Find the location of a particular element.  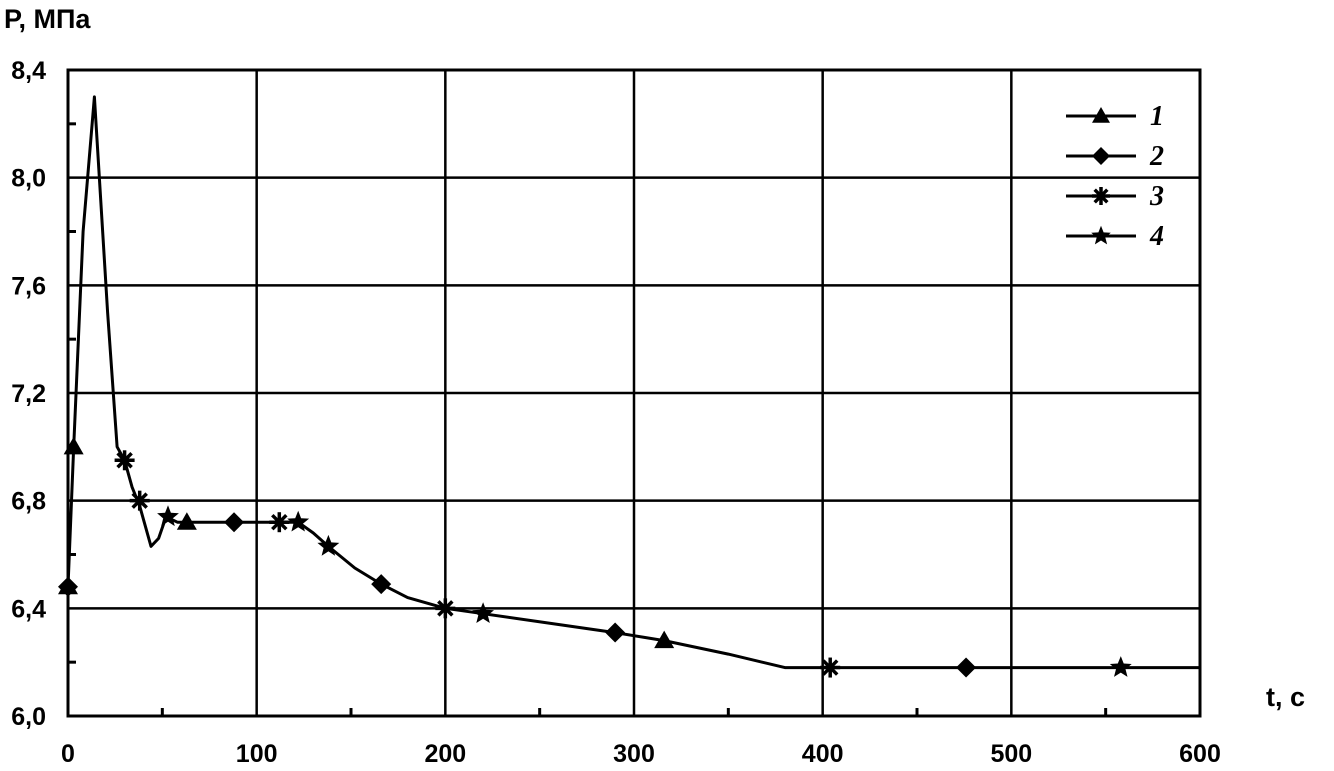

x-tick-label: 500 is located at coordinates (1011, 754).